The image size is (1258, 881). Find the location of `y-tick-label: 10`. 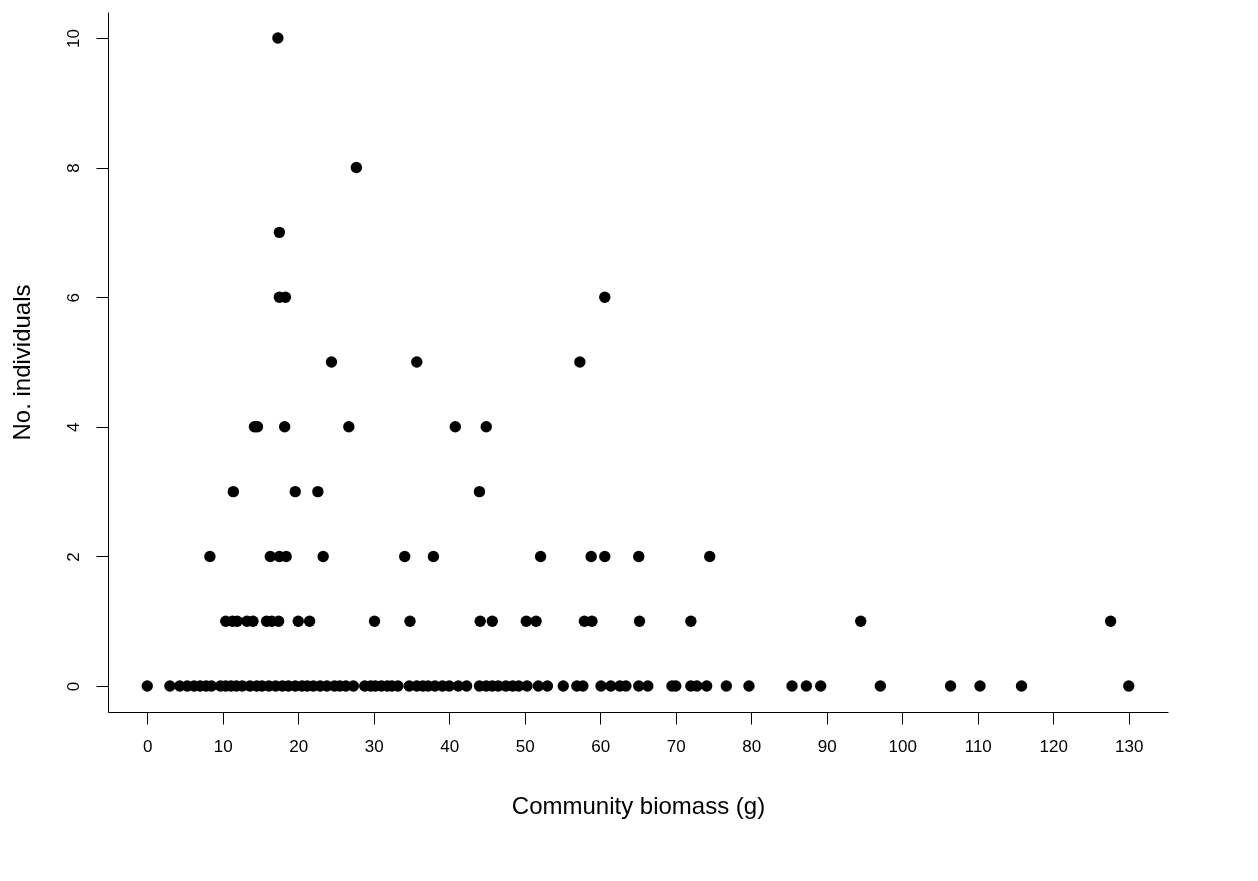

y-tick-label: 10 is located at coordinates (73, 38).